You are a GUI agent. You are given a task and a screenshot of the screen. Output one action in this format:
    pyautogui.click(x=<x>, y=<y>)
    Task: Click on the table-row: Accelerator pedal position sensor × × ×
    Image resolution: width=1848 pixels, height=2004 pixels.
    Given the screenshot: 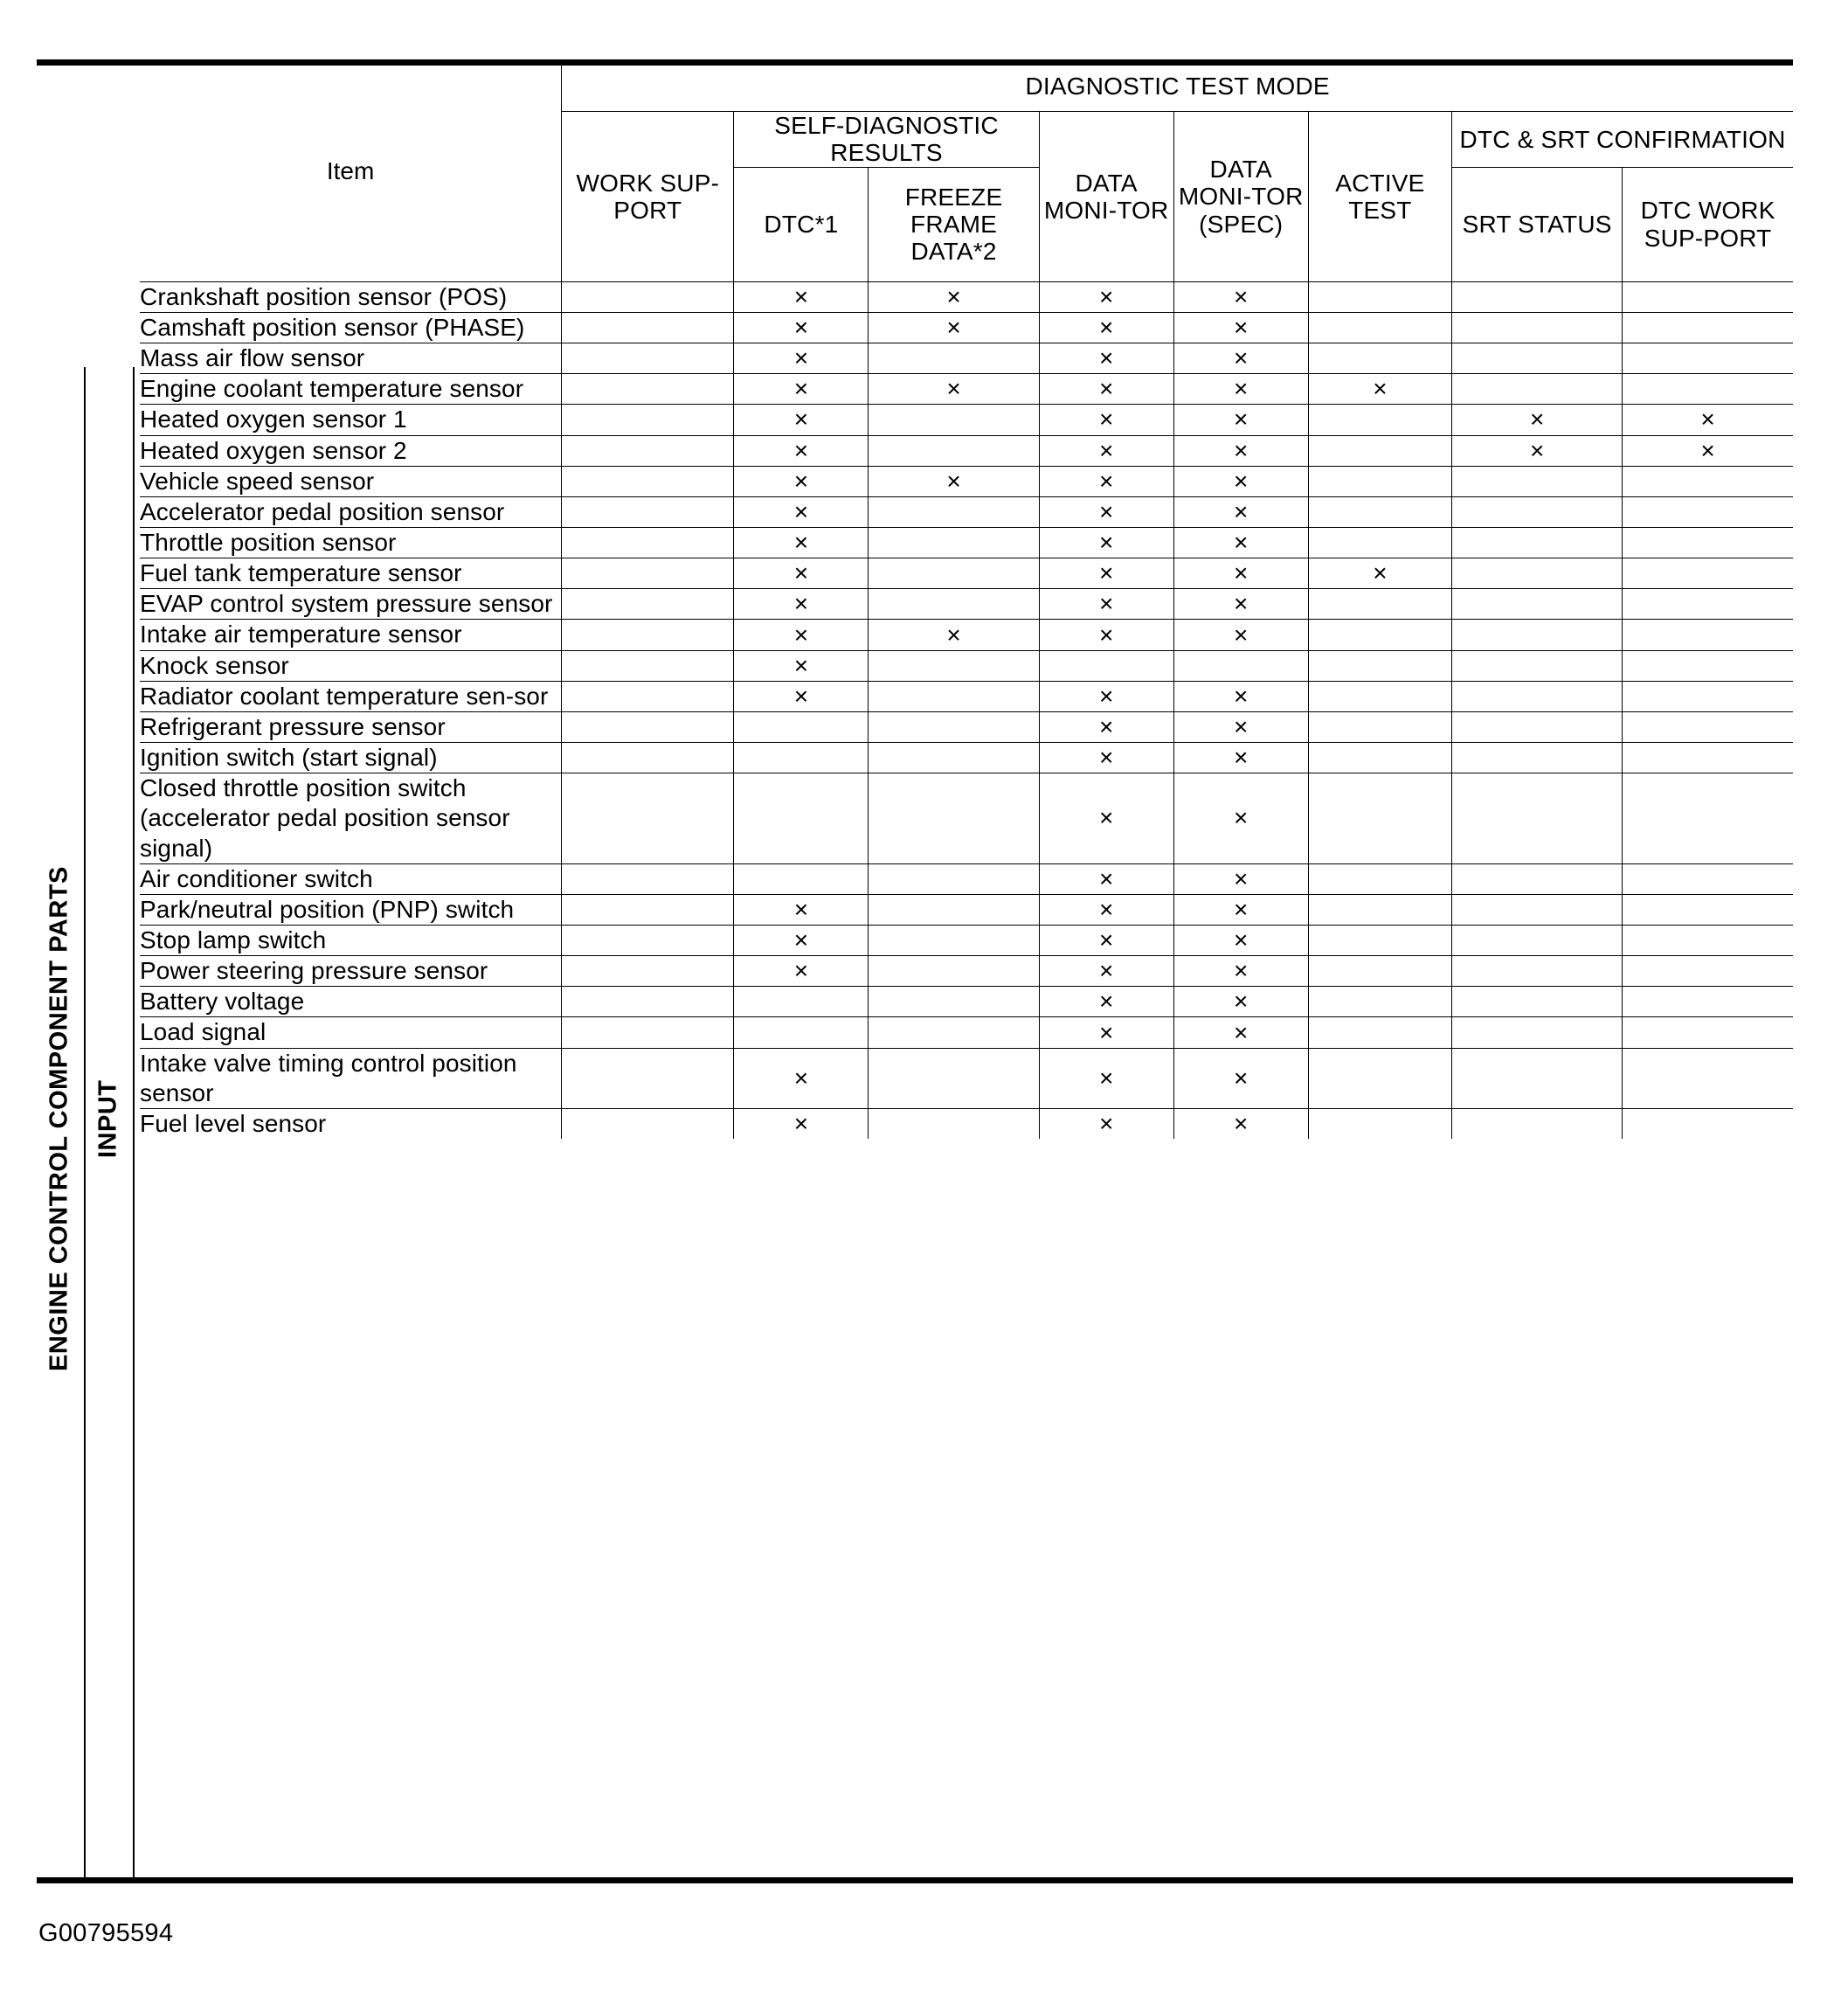 What is the action you would take?
    pyautogui.click(x=966, y=512)
    